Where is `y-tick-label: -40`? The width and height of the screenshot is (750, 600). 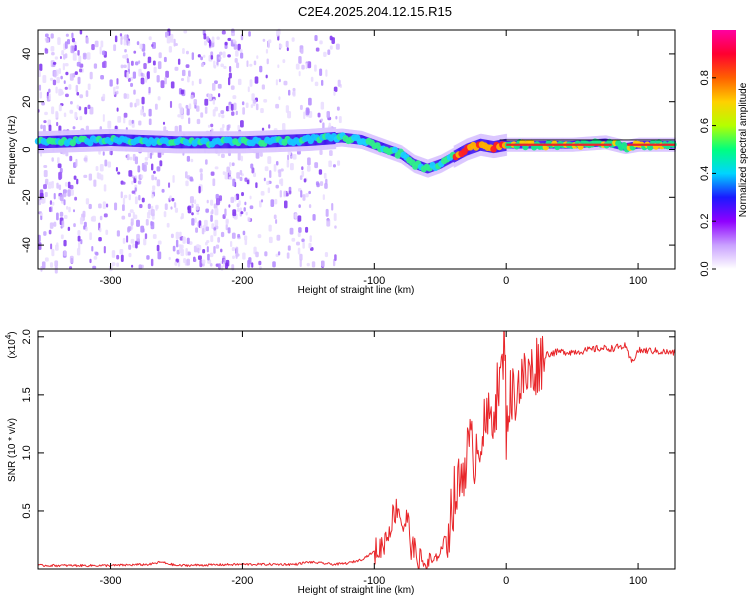
y-tick-label: -40 is located at coordinates (27, 245).